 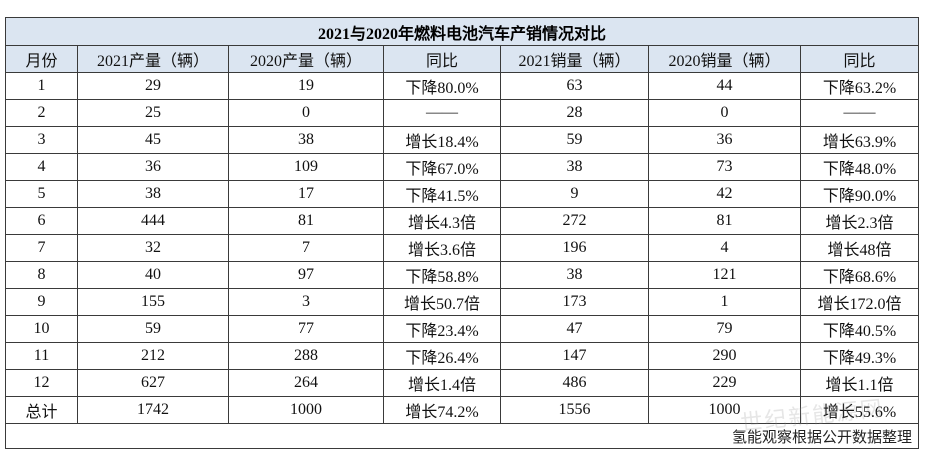 I want to click on header-production-yoy: 同比, so click(x=442, y=59).